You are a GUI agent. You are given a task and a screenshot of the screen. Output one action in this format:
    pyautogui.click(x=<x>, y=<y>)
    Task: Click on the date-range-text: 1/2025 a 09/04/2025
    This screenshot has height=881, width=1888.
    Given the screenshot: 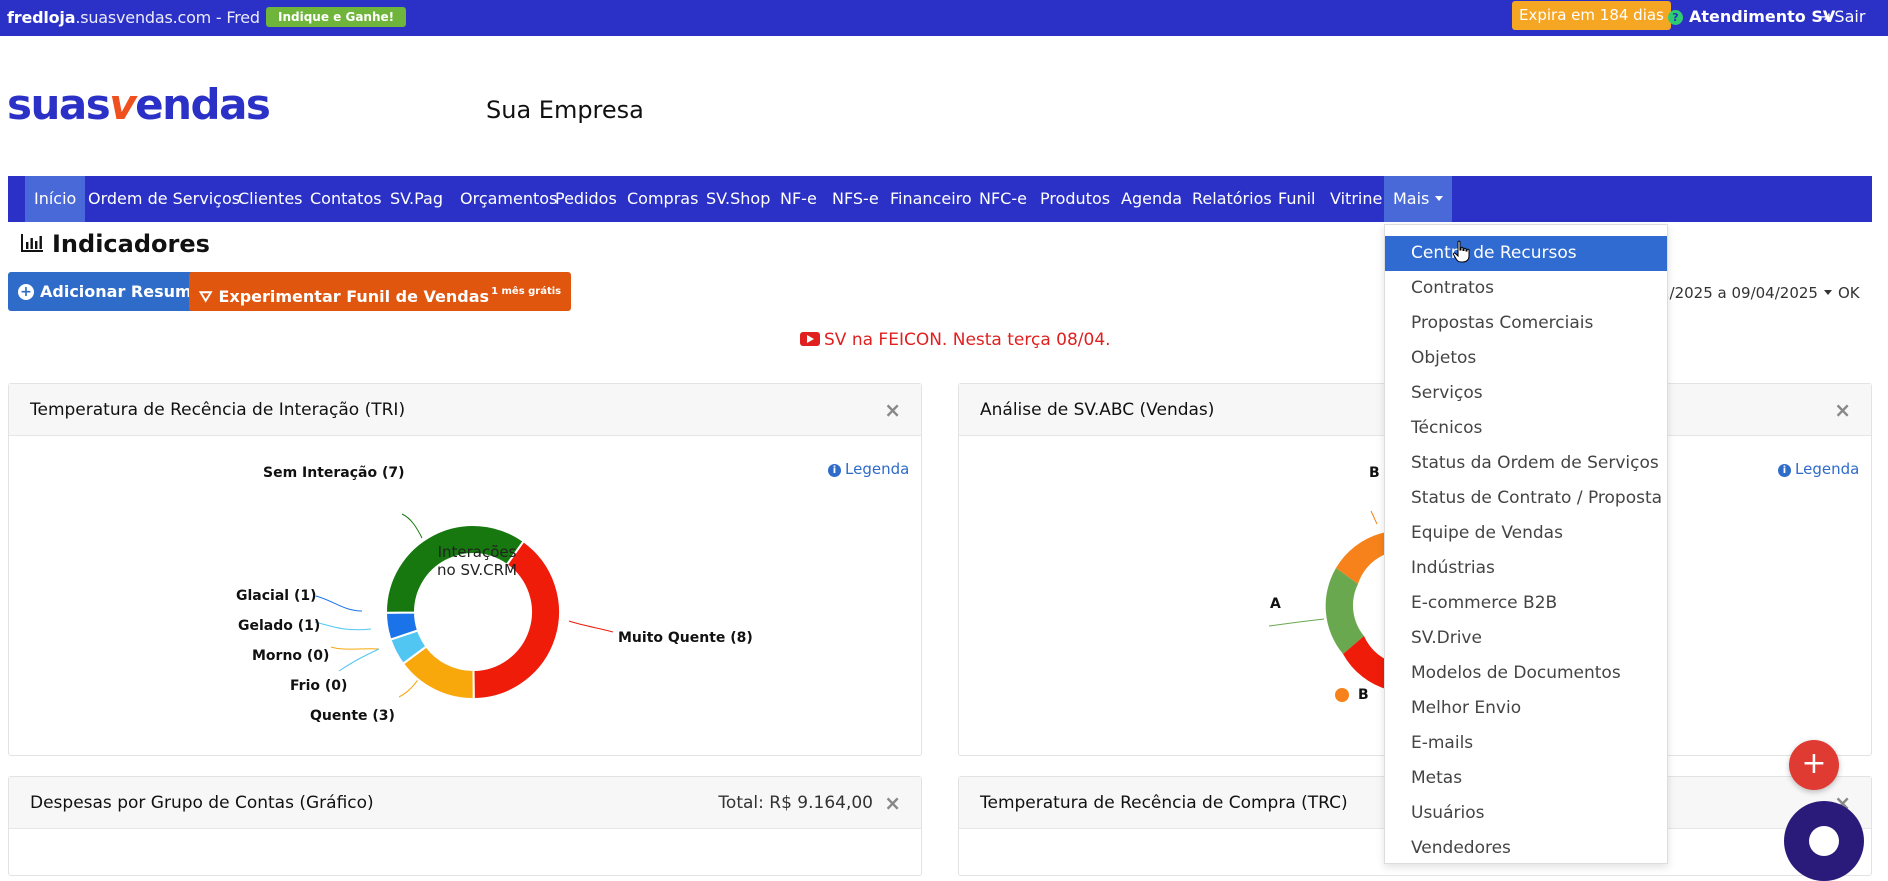 What is the action you would take?
    pyautogui.click(x=1739, y=293)
    